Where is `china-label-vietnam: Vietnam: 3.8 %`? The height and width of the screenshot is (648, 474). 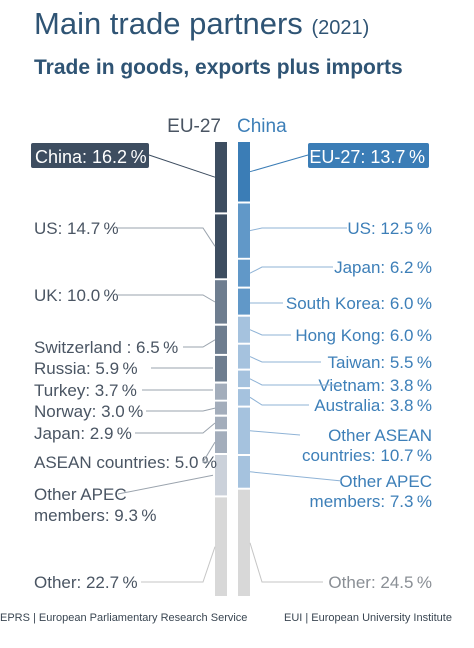
china-label-vietnam: Vietnam: 3.8 % is located at coordinates (375, 385).